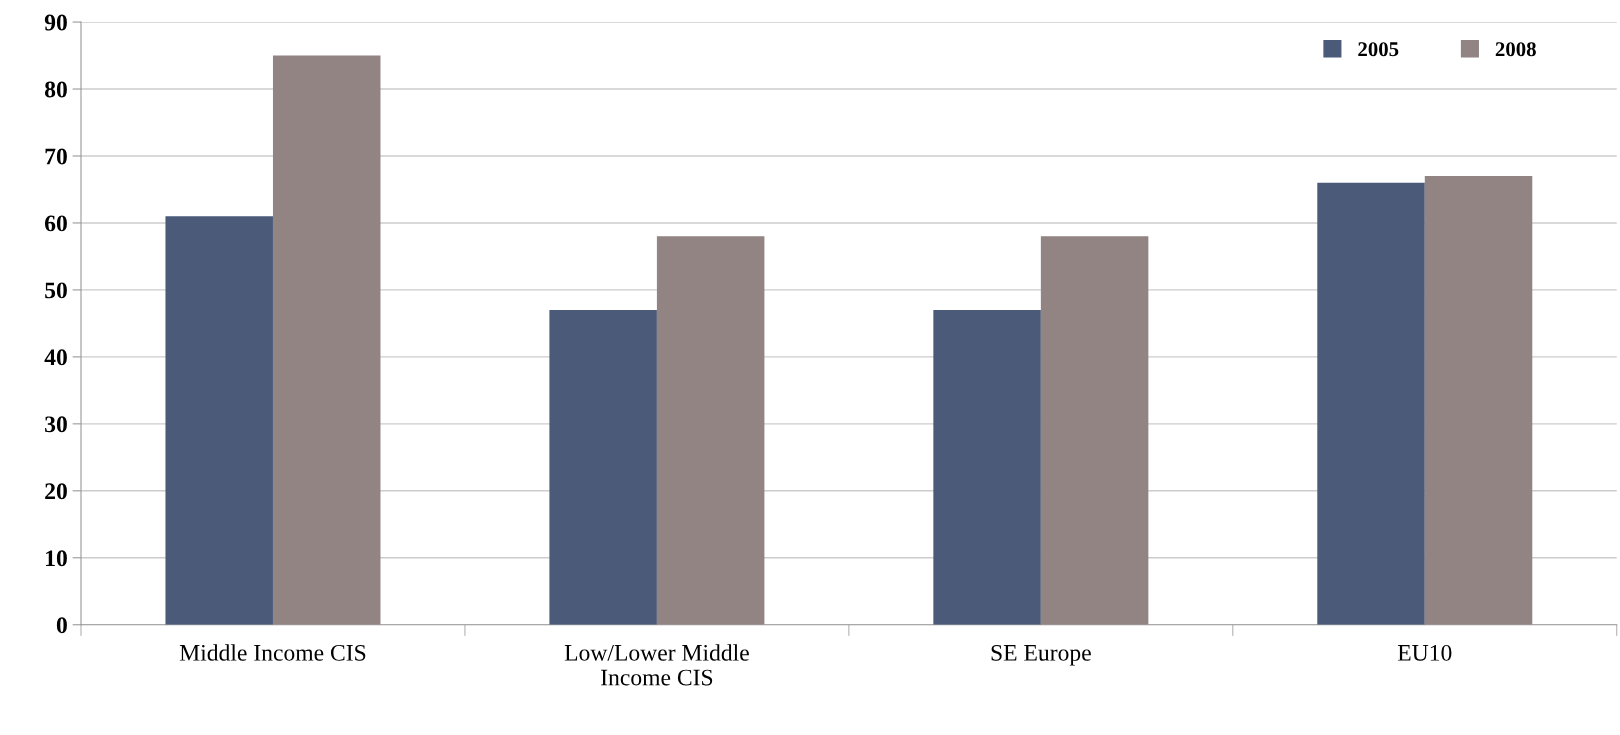 This screenshot has width=1620, height=735. Describe the element at coordinates (55, 22) in the screenshot. I see `y-tick-label: 90` at that location.